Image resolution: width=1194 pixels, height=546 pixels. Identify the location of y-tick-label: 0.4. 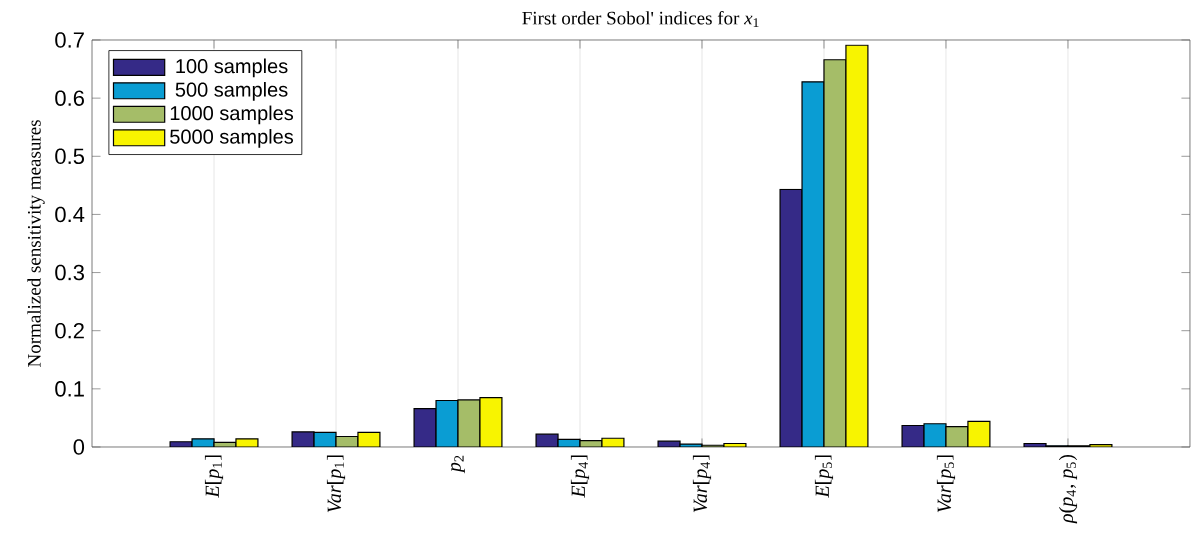
(70, 214).